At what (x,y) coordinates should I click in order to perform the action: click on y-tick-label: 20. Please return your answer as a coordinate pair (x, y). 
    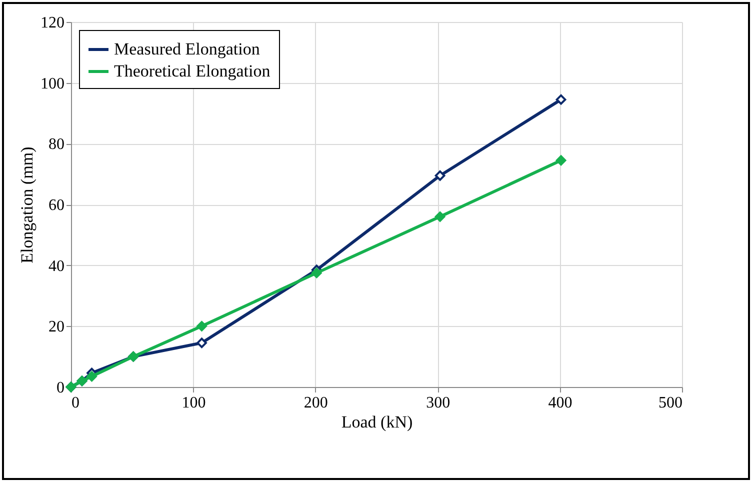
    Looking at the image, I should click on (56, 327).